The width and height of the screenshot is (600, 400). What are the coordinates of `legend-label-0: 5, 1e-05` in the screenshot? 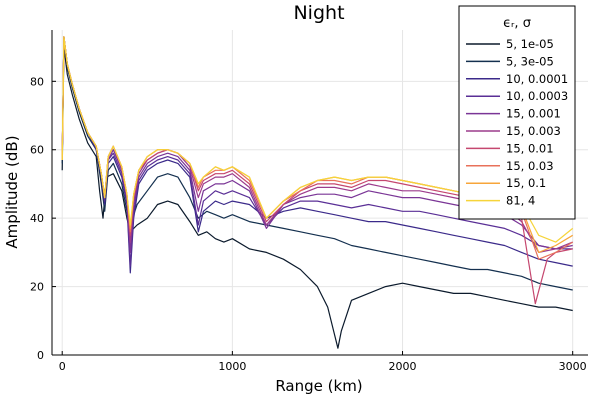 It's located at (530, 44).